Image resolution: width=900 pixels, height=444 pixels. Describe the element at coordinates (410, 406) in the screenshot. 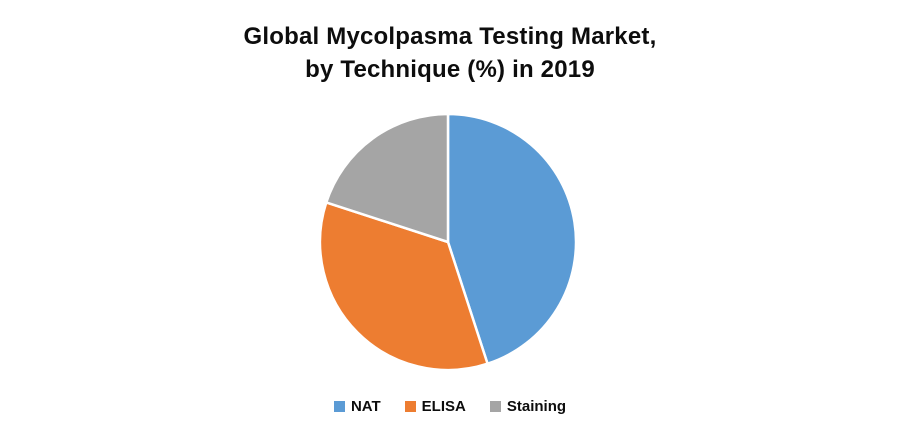

I see `legend-marker-elisa` at that location.